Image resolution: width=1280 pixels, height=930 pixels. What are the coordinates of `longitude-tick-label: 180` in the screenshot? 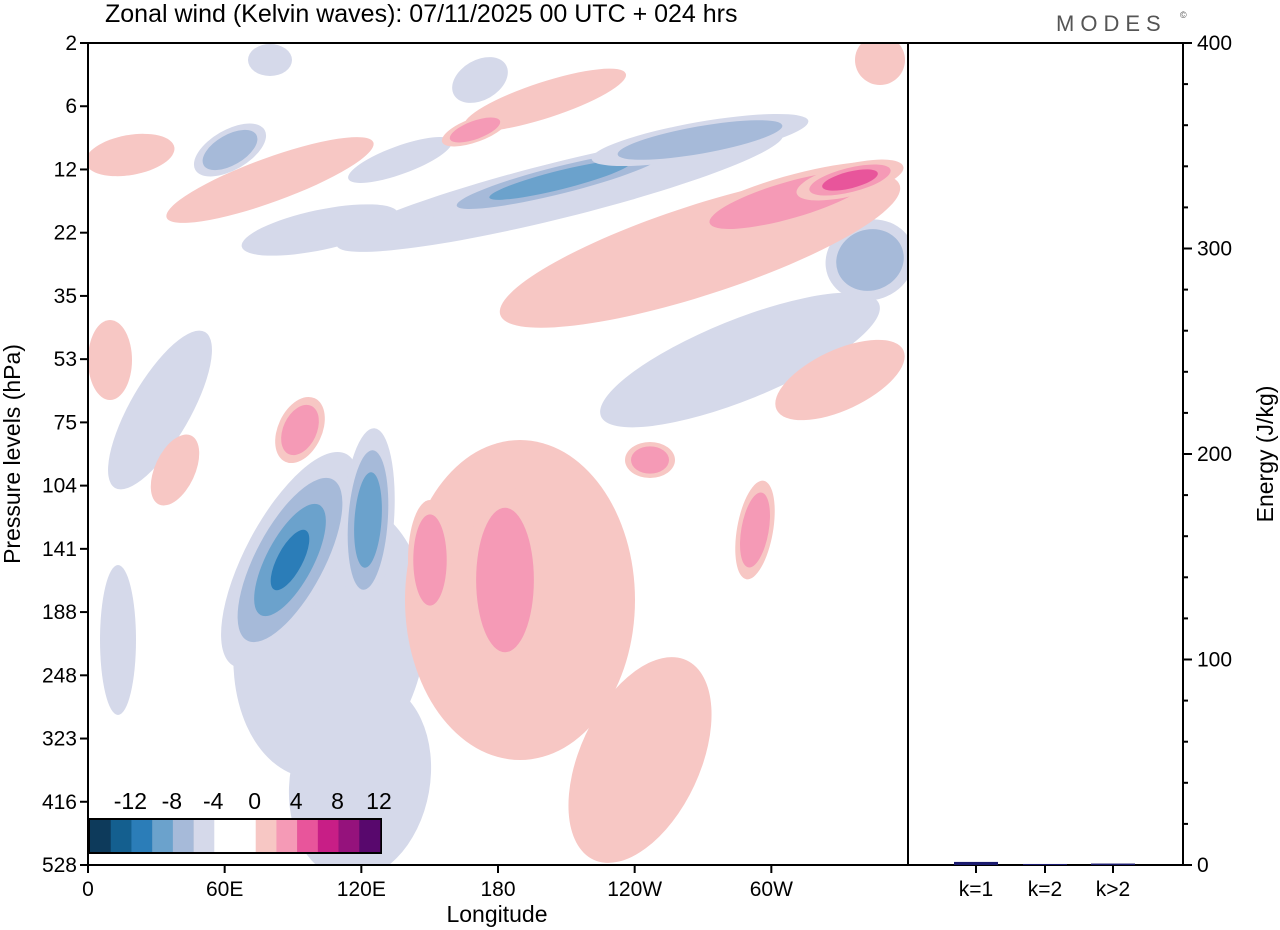 It's located at (497, 889).